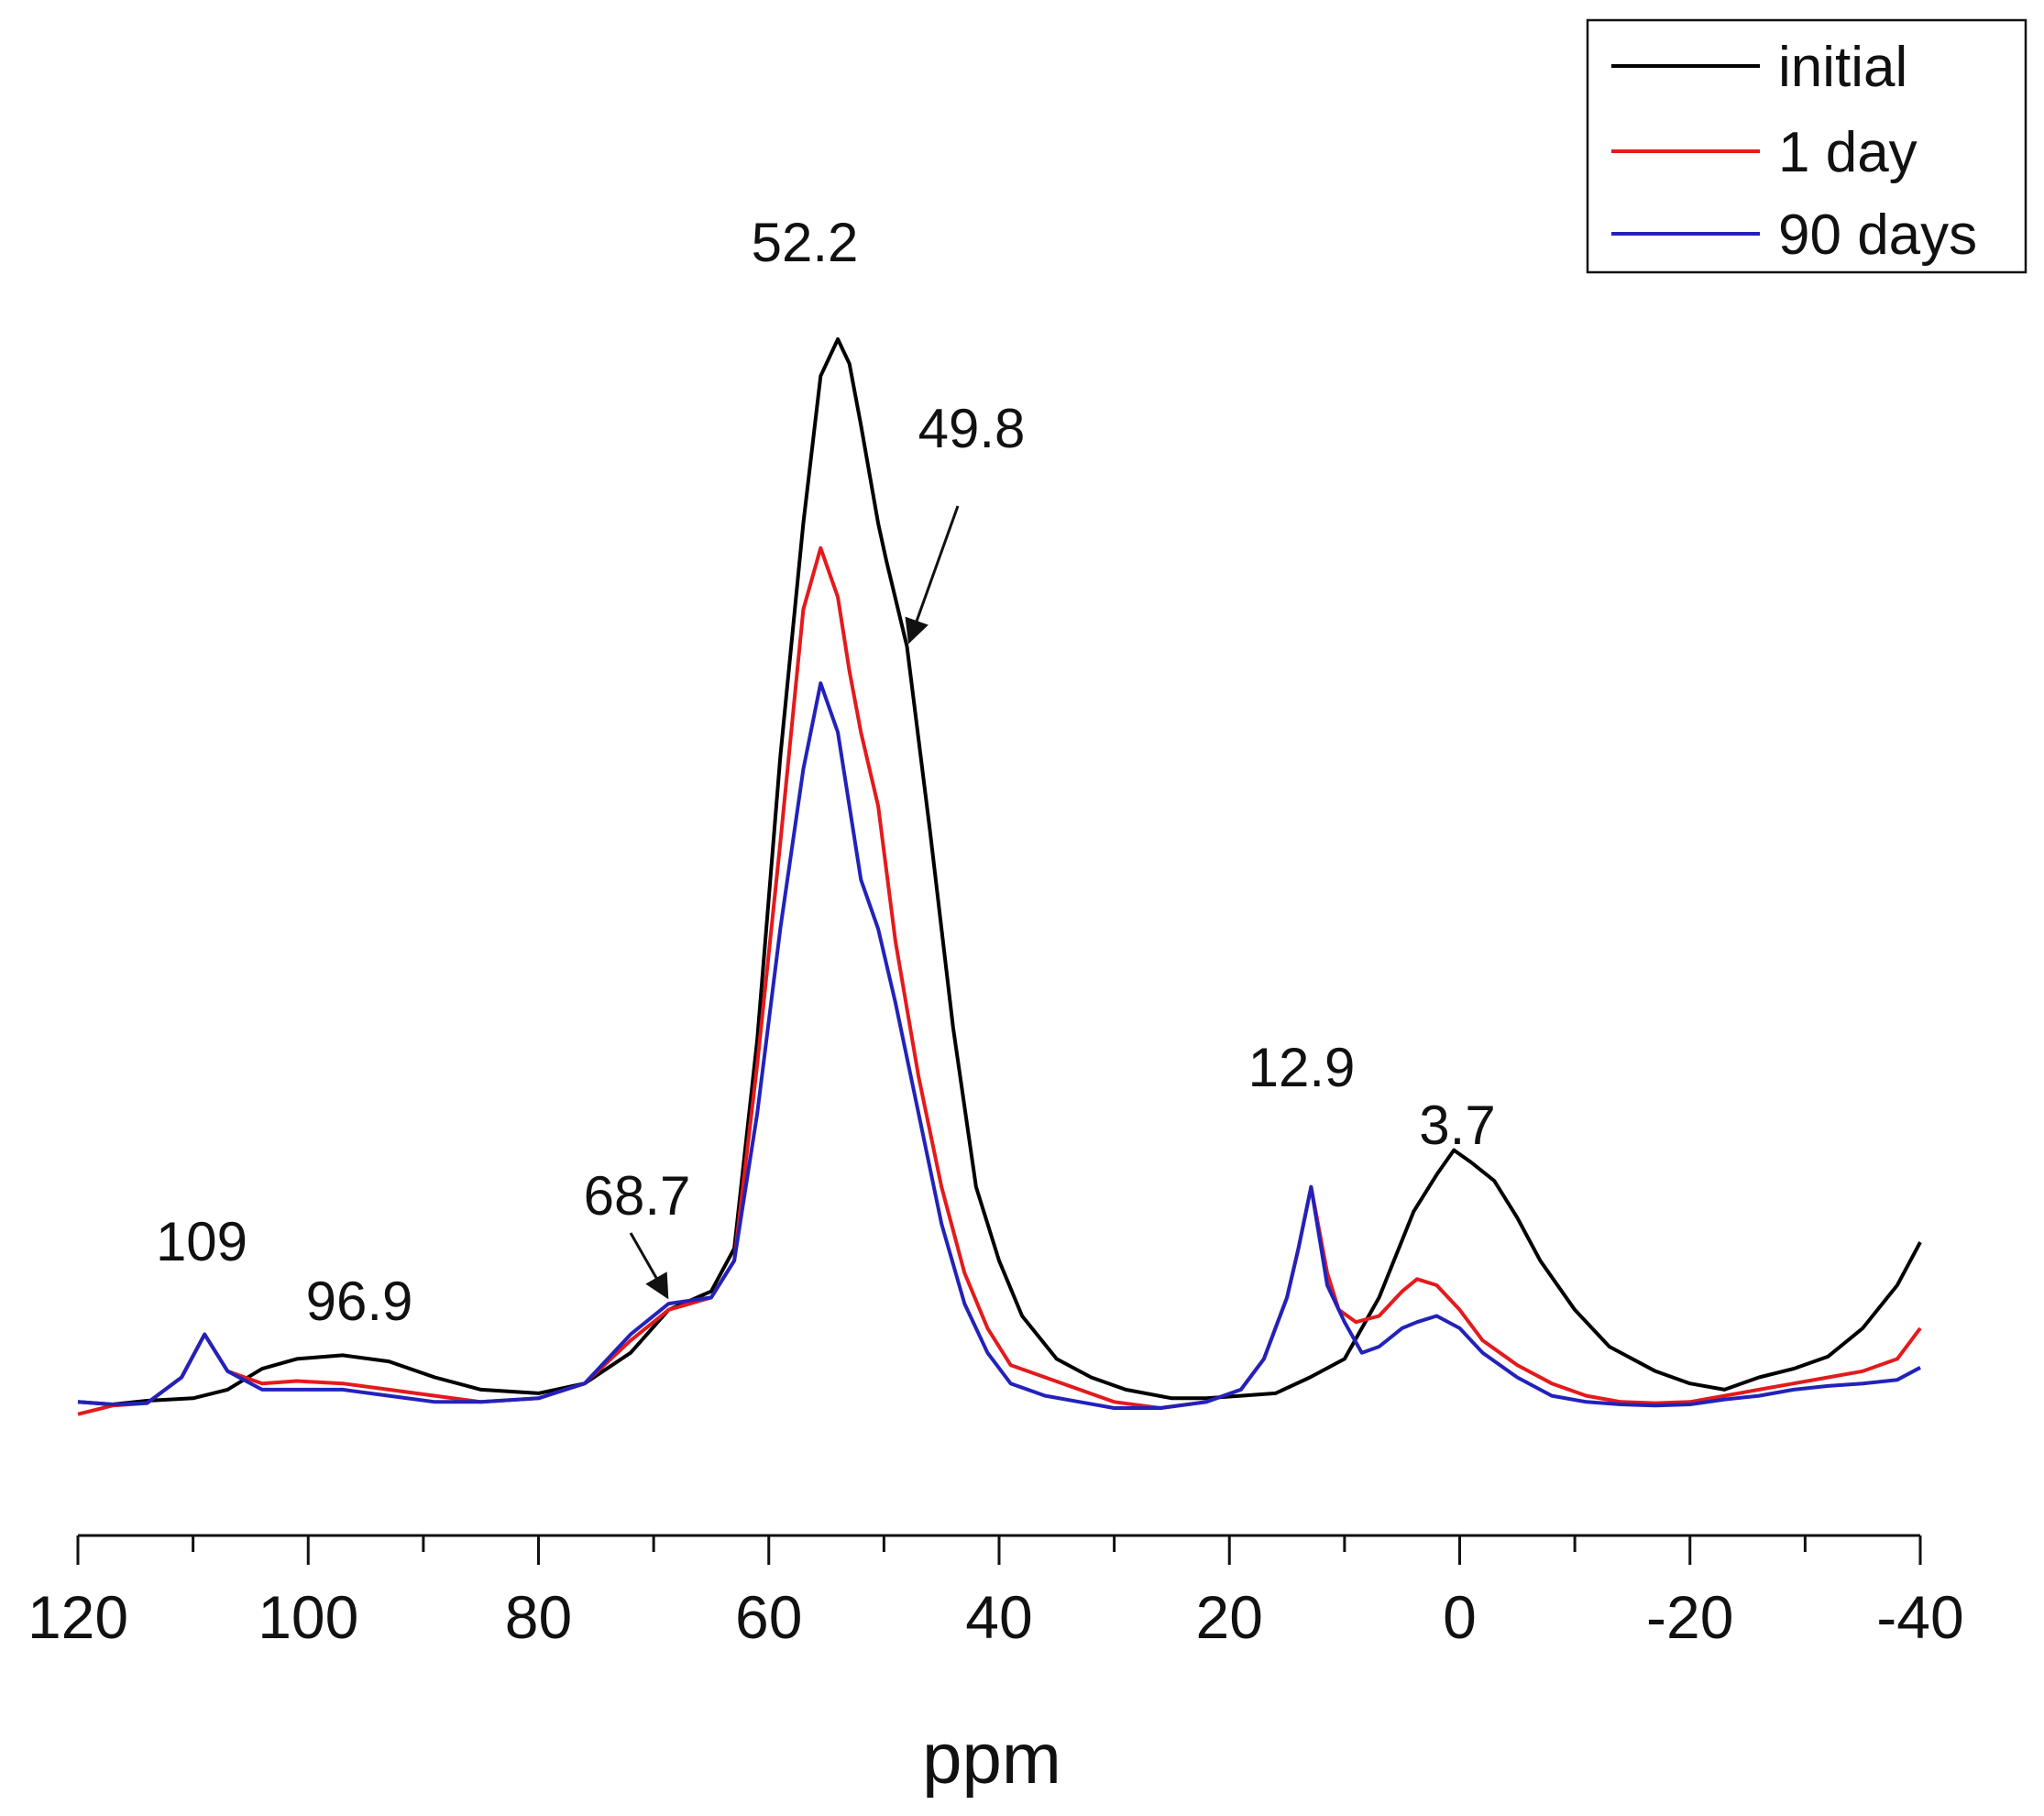 This screenshot has width=2044, height=1816. Describe the element at coordinates (78, 1617) in the screenshot. I see `x-tick-label: 120` at that location.